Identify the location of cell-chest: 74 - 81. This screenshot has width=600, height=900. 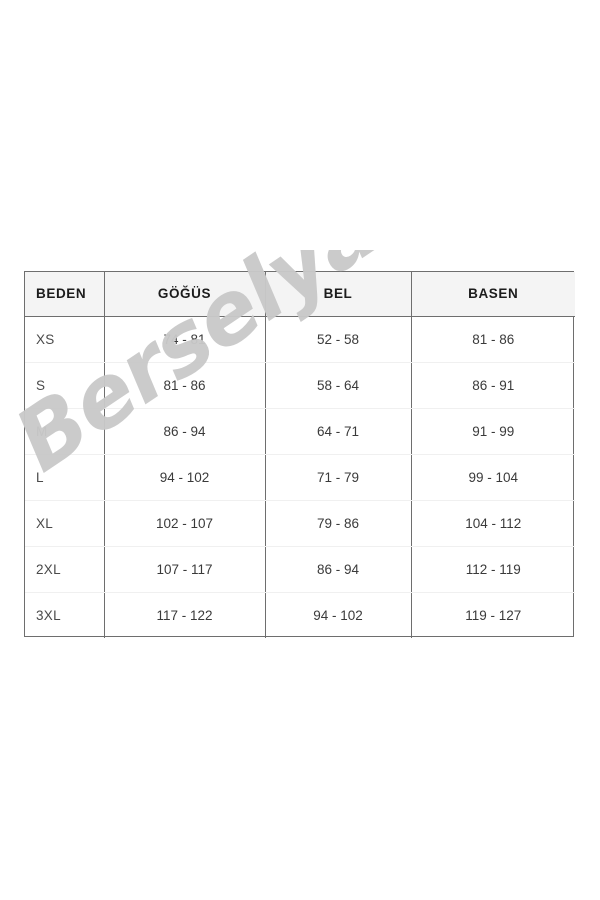
(185, 339).